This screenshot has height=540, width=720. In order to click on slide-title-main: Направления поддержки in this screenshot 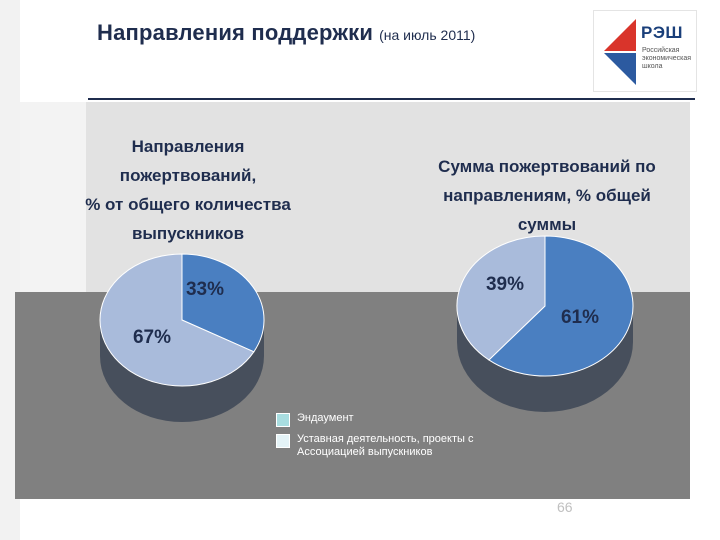, I will do `click(235, 32)`.